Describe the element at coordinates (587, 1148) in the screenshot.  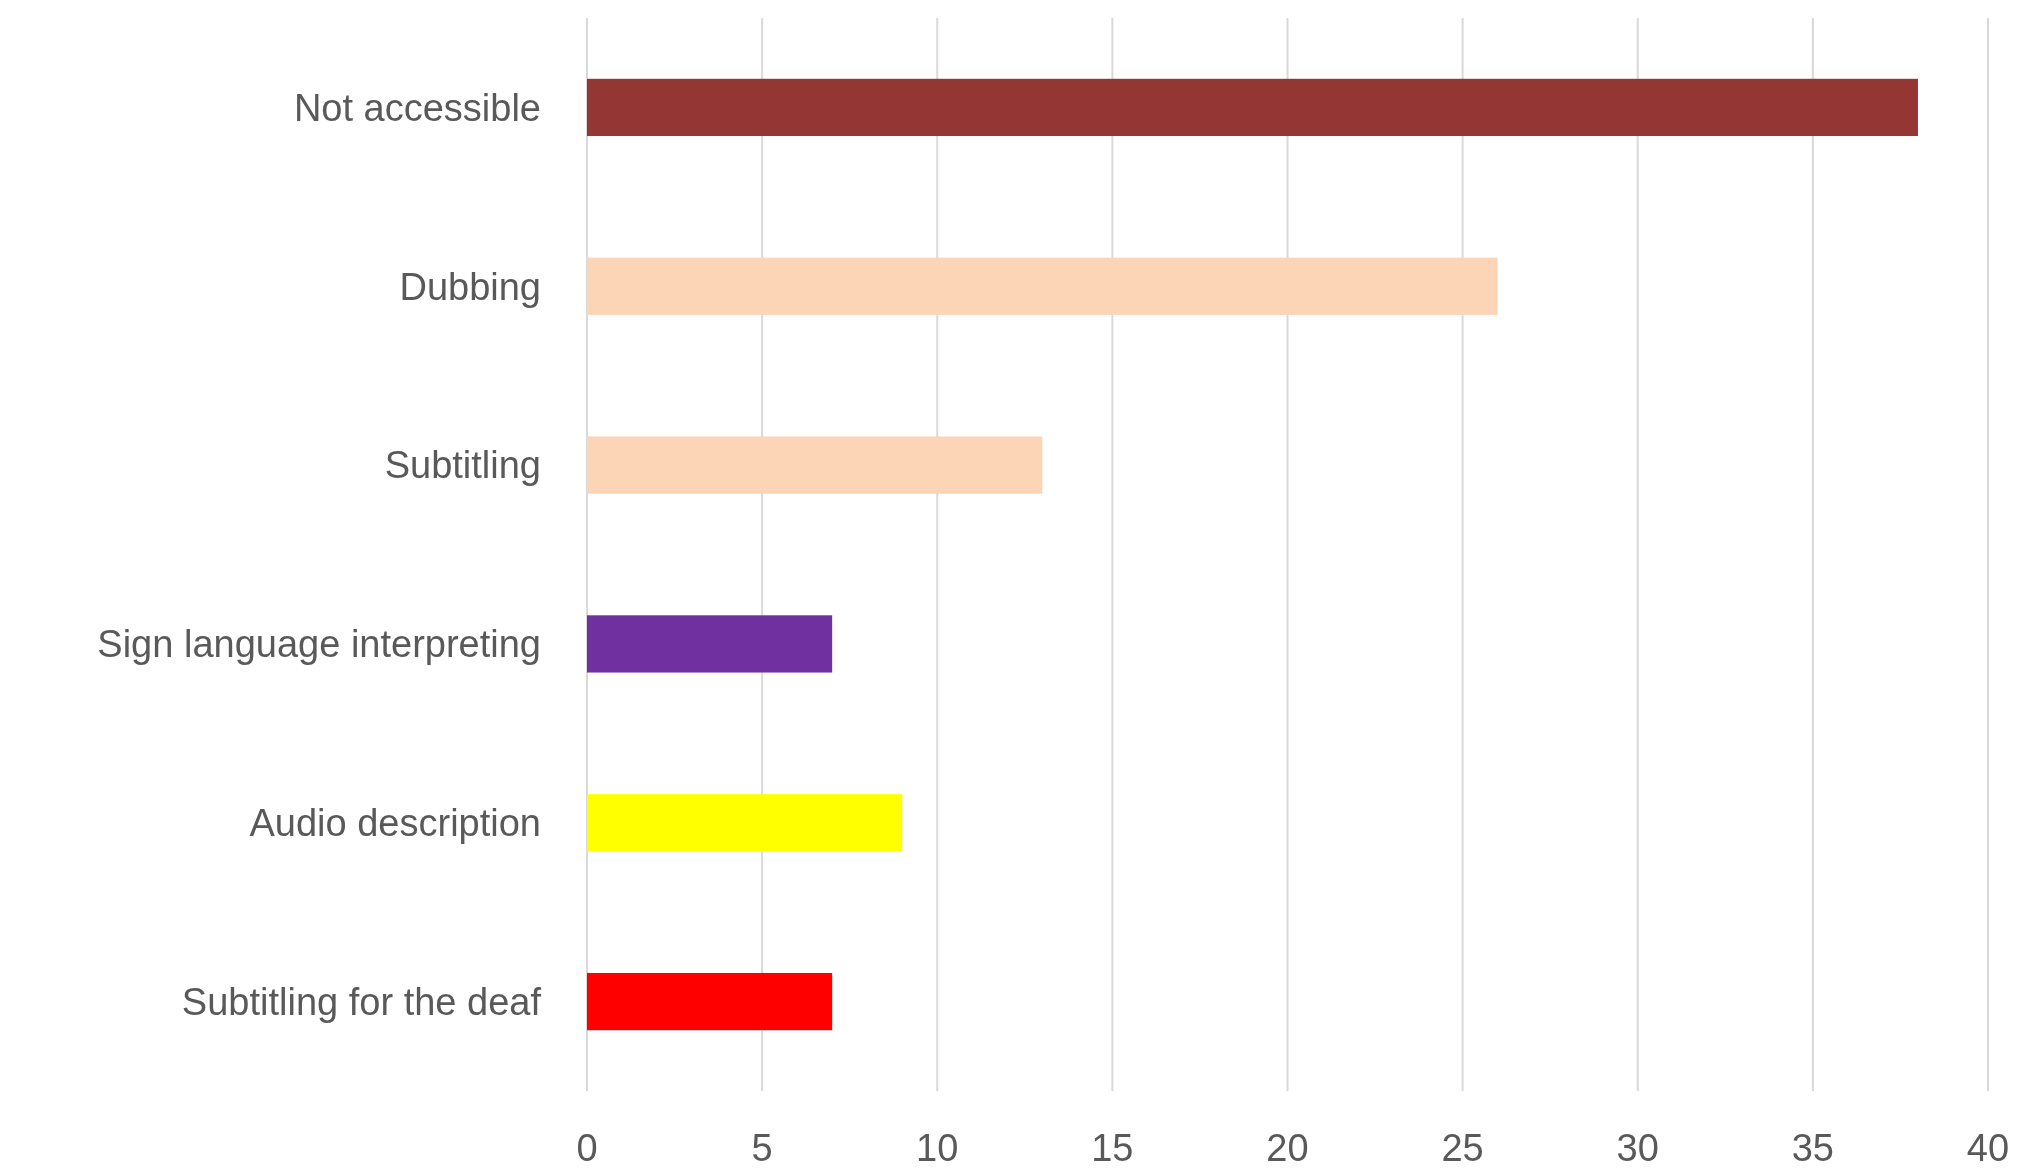
I see `x-tick-label: 0` at that location.